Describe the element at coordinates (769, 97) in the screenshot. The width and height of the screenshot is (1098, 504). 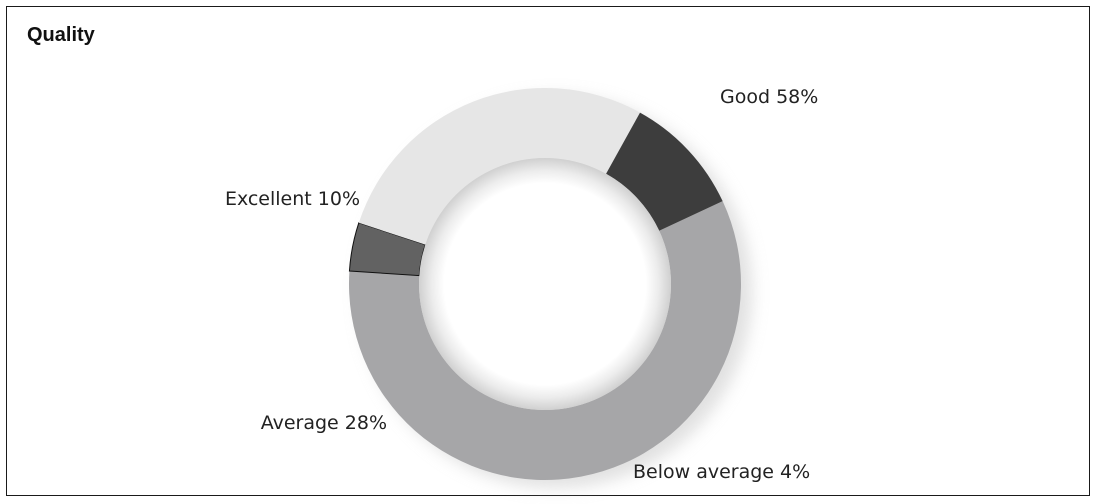
I see `slice-label-good: Good 58%` at that location.